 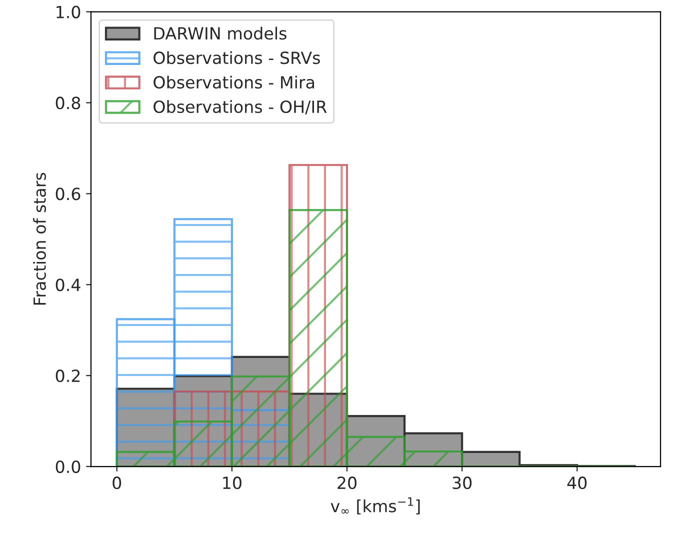 I want to click on y-tick-label: 1.0, so click(x=68, y=12).